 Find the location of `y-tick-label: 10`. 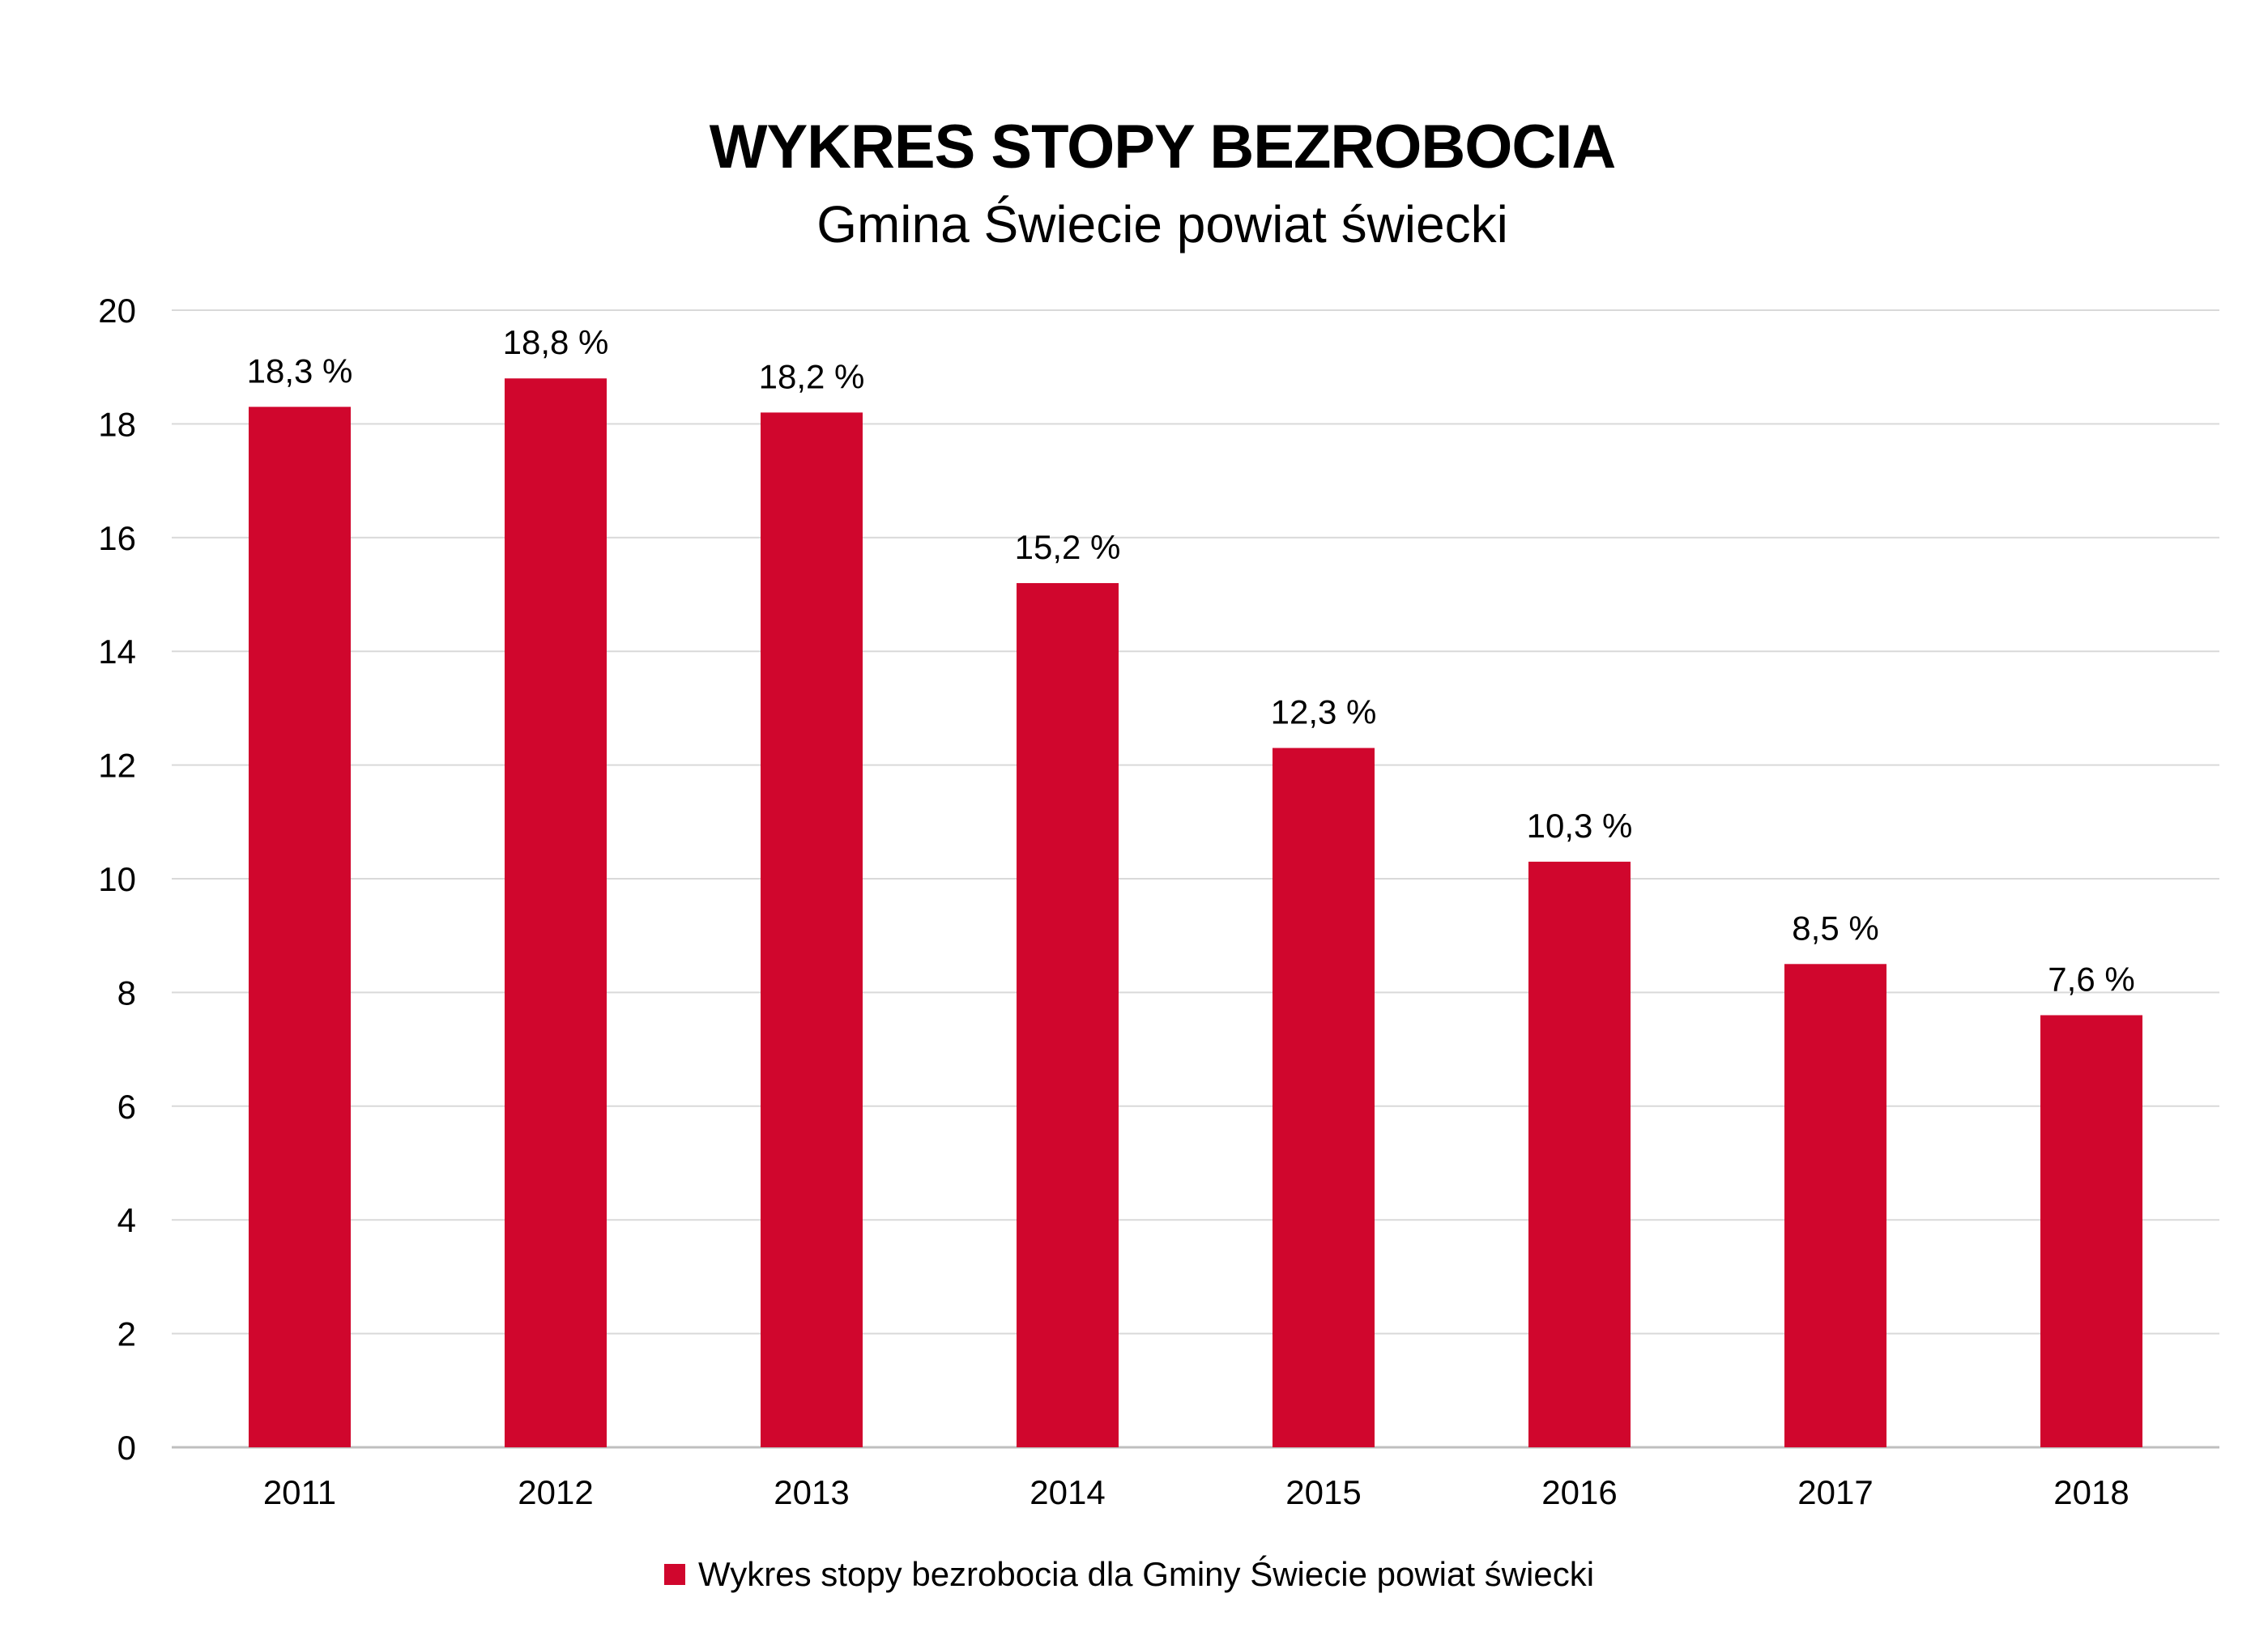

y-tick-label: 10 is located at coordinates (117, 879).